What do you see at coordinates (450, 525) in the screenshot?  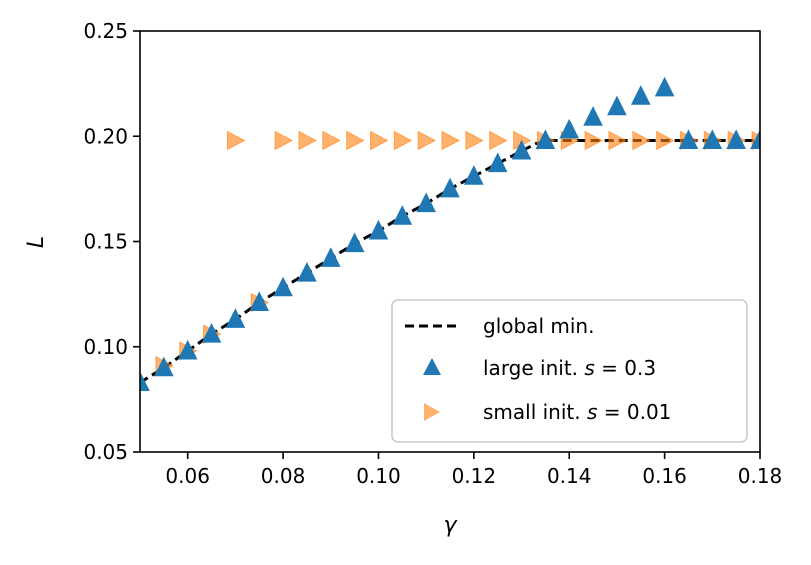 I see `x-axis-label: γ` at bounding box center [450, 525].